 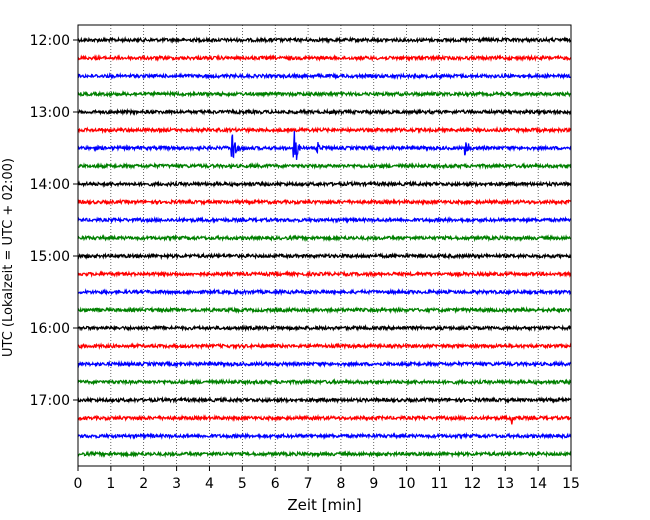 What do you see at coordinates (50, 401) in the screenshot?
I see `y-tick-label-1700: 17:00` at bounding box center [50, 401].